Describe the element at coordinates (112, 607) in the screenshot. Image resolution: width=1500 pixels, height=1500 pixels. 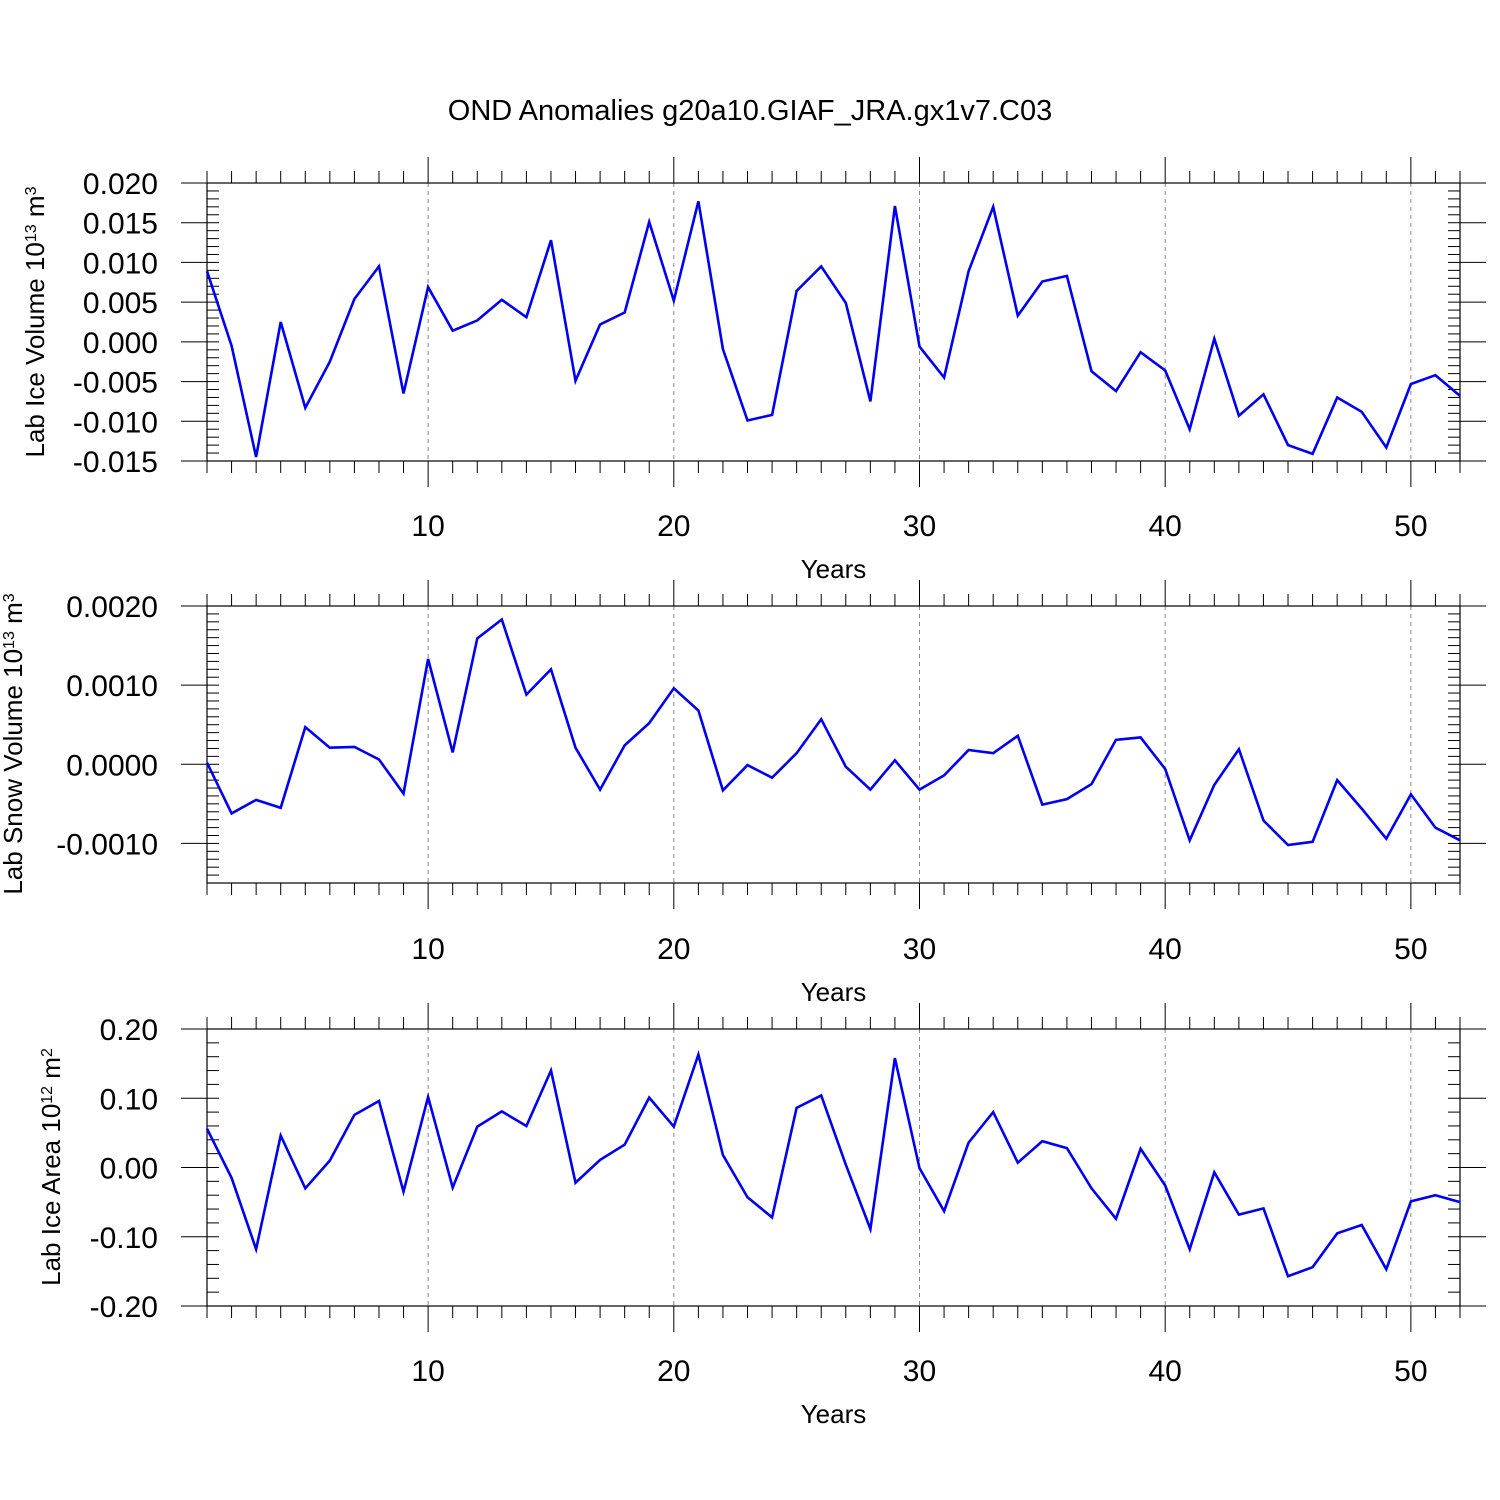
I see `y-tick-label: 0.0020` at that location.